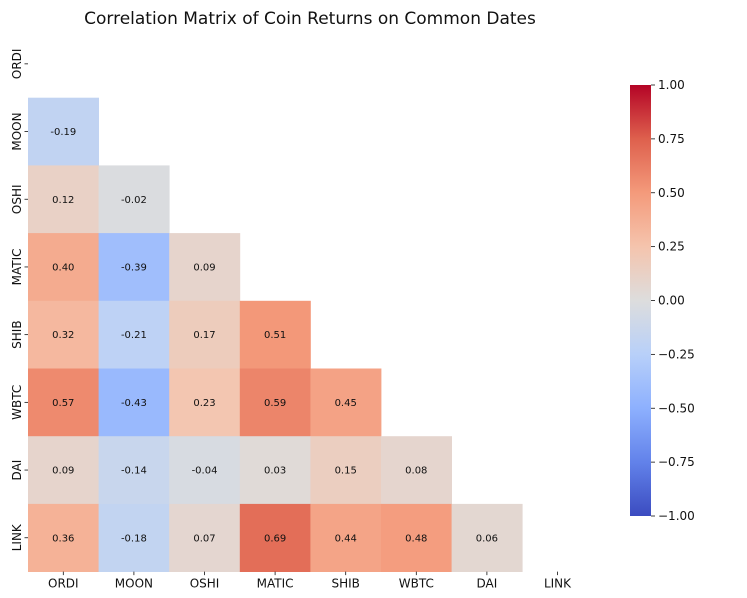 The image size is (747, 598). I want to click on cell-value-label: -0.21, so click(134, 335).